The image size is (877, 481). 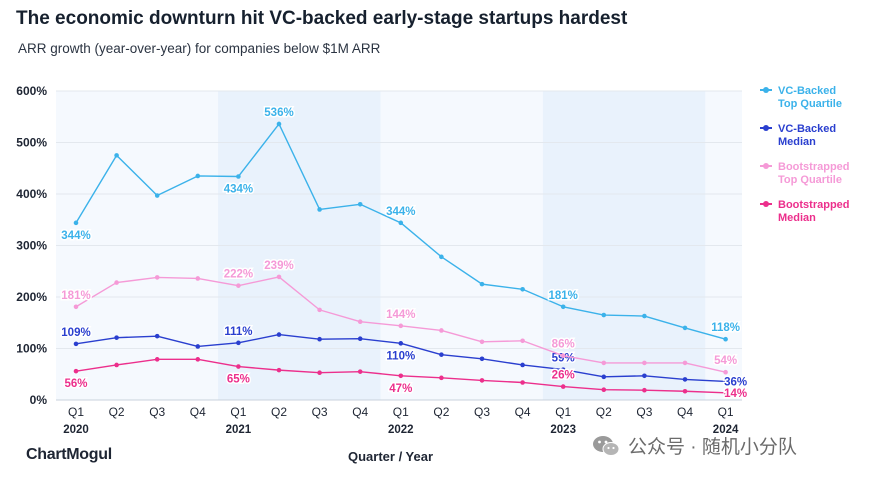 What do you see at coordinates (563, 345) in the screenshot?
I see `data-label: 86%` at bounding box center [563, 345].